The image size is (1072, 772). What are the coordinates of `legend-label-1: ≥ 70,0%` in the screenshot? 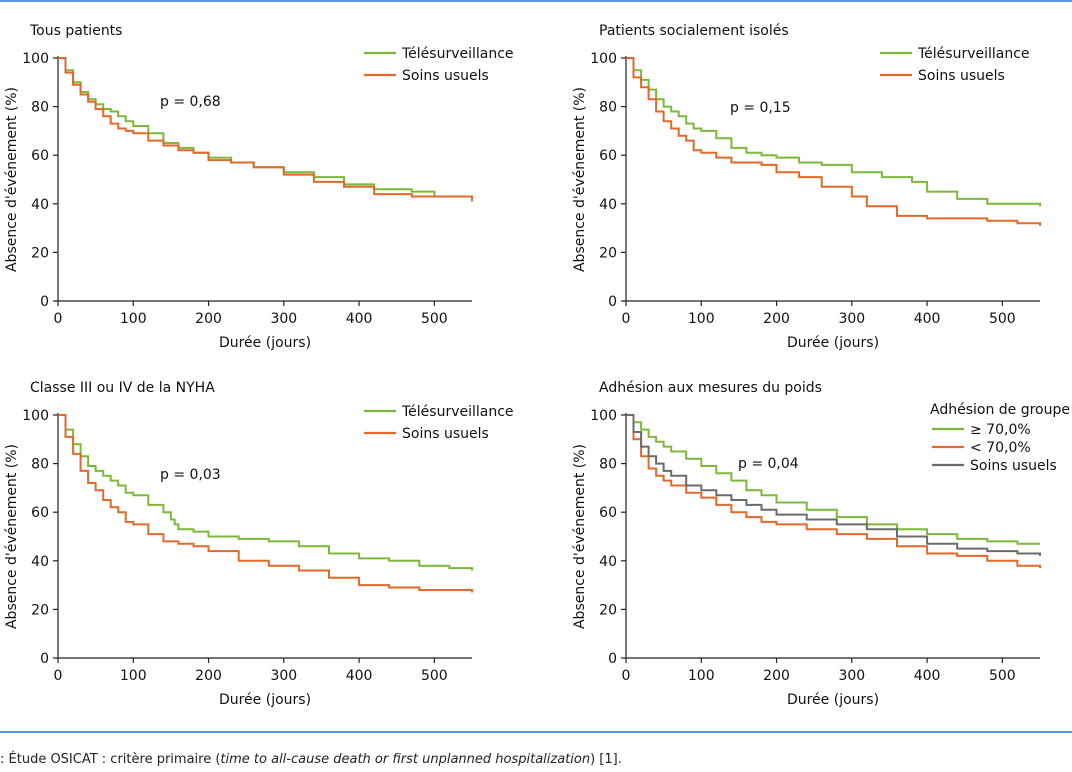 It's located at (1000, 430).